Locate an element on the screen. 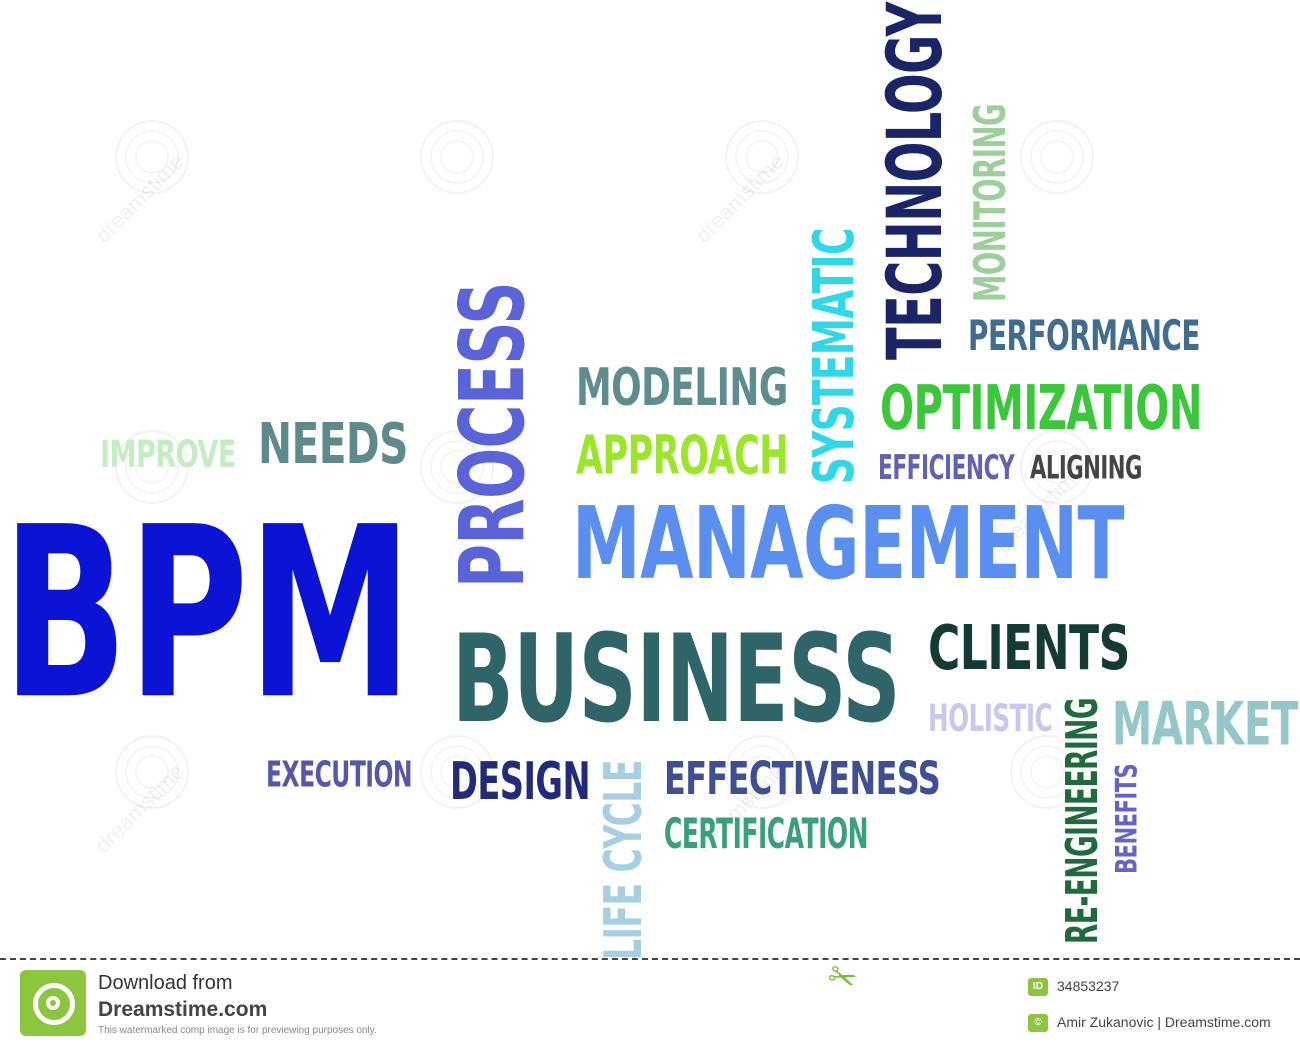 The height and width of the screenshot is (1050, 1300). word-certification: CERTIFICATION is located at coordinates (766, 834).